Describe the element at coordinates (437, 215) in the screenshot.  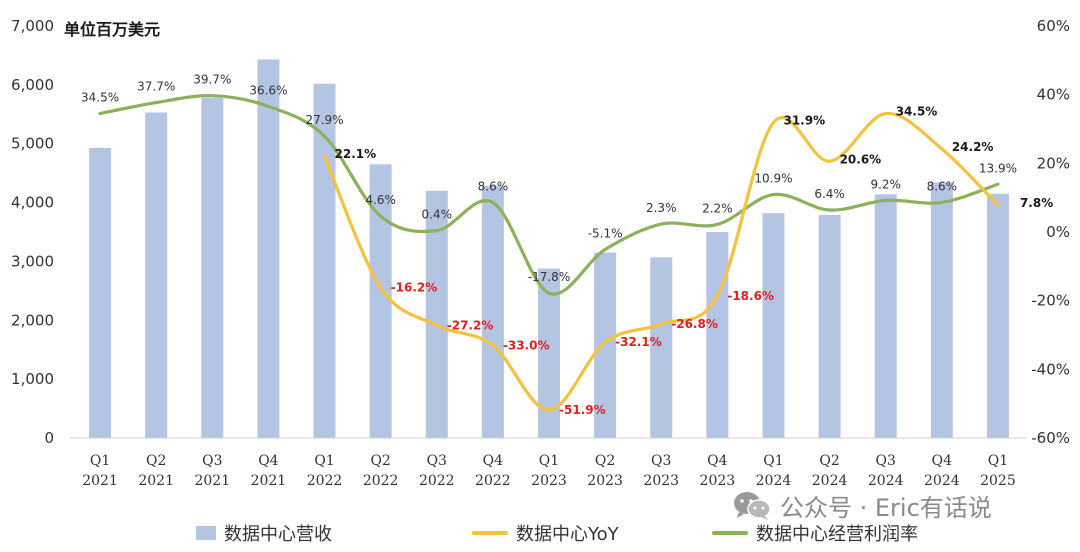
I see `margin-data-label: 0.4%` at that location.